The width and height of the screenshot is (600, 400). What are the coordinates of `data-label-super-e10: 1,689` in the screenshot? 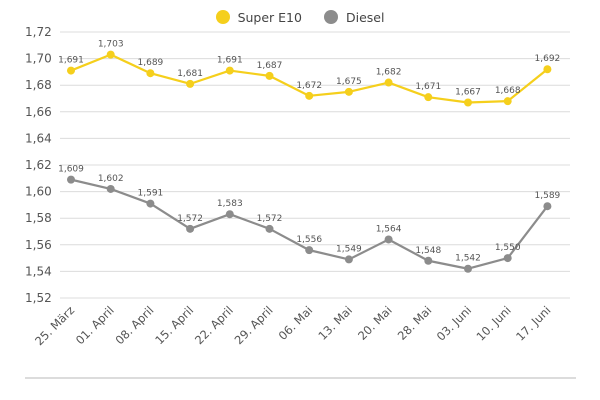 It's located at (151, 63).